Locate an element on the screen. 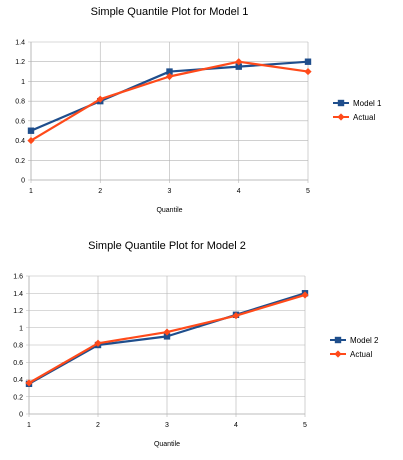  chart-1-y-tick-label: 1.2 is located at coordinates (20, 62).